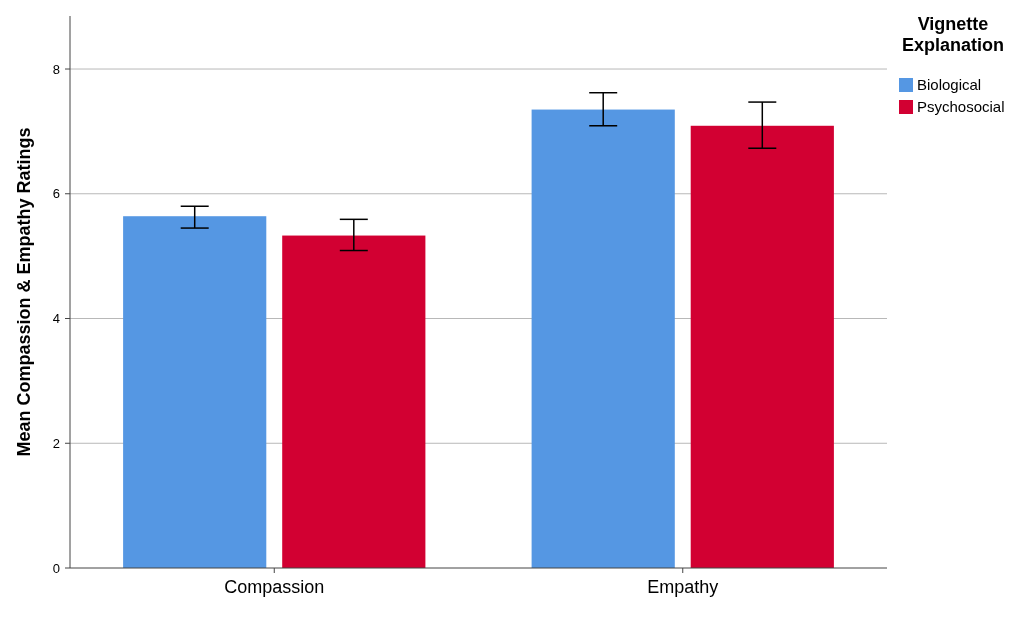  What do you see at coordinates (953, 34) in the screenshot?
I see `legend-title: Vignette Explanation` at bounding box center [953, 34].